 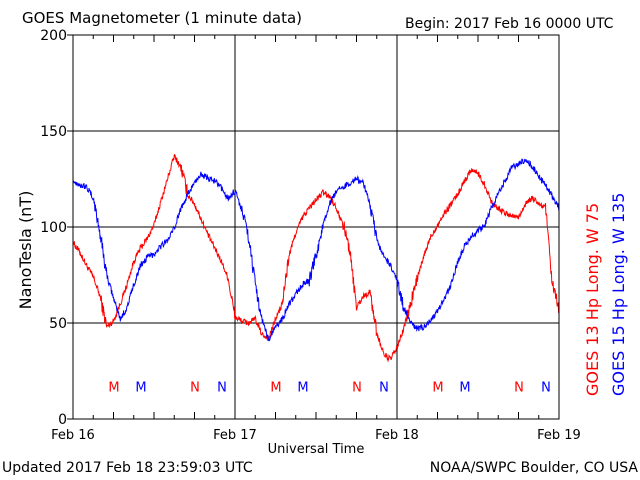 I want to click on y-tick-label: 150, so click(x=53, y=132).